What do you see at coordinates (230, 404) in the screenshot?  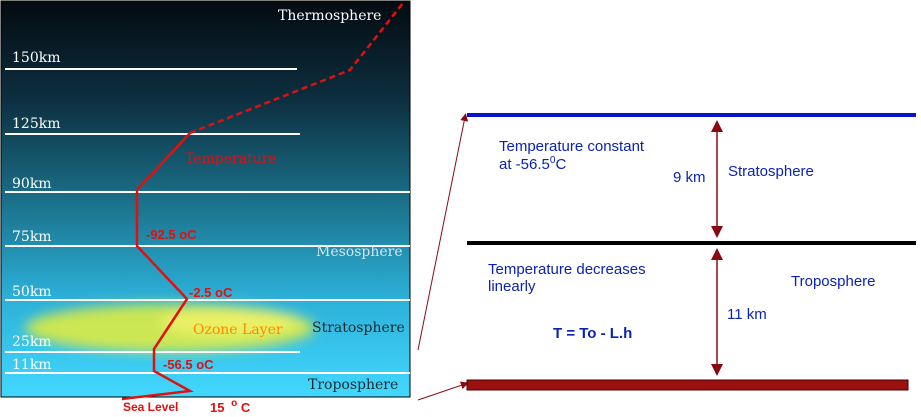 I see `sea-level-temp: 15 o C` at bounding box center [230, 404].